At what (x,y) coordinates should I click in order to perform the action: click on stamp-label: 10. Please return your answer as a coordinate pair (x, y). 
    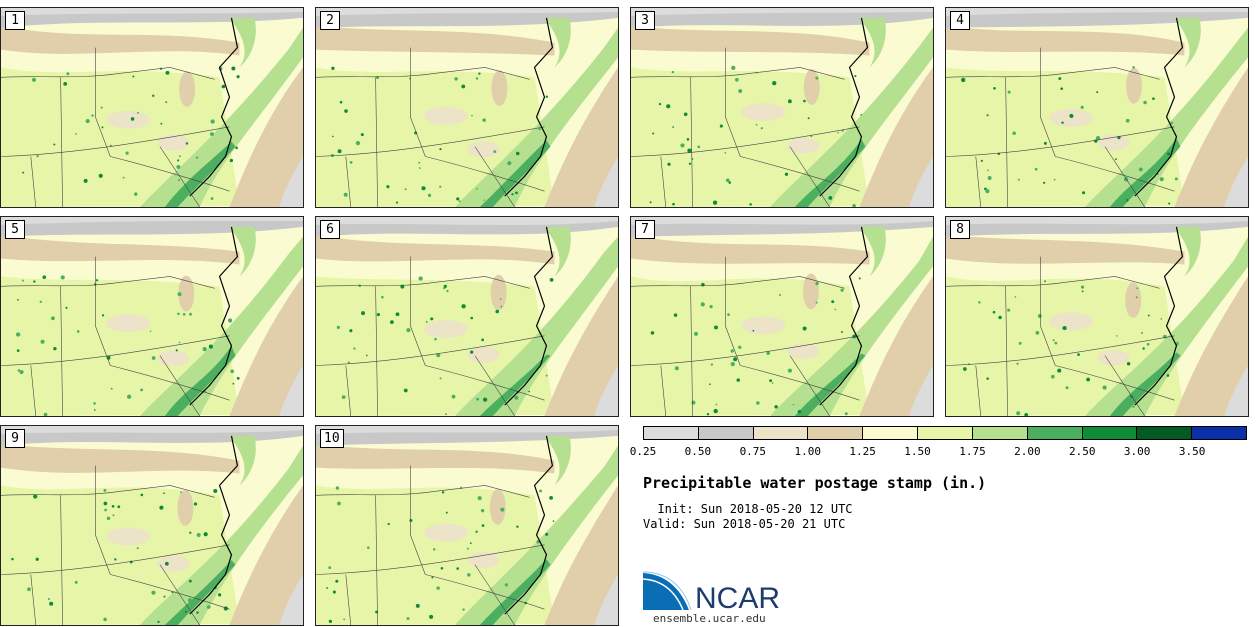
    Looking at the image, I should click on (332, 438).